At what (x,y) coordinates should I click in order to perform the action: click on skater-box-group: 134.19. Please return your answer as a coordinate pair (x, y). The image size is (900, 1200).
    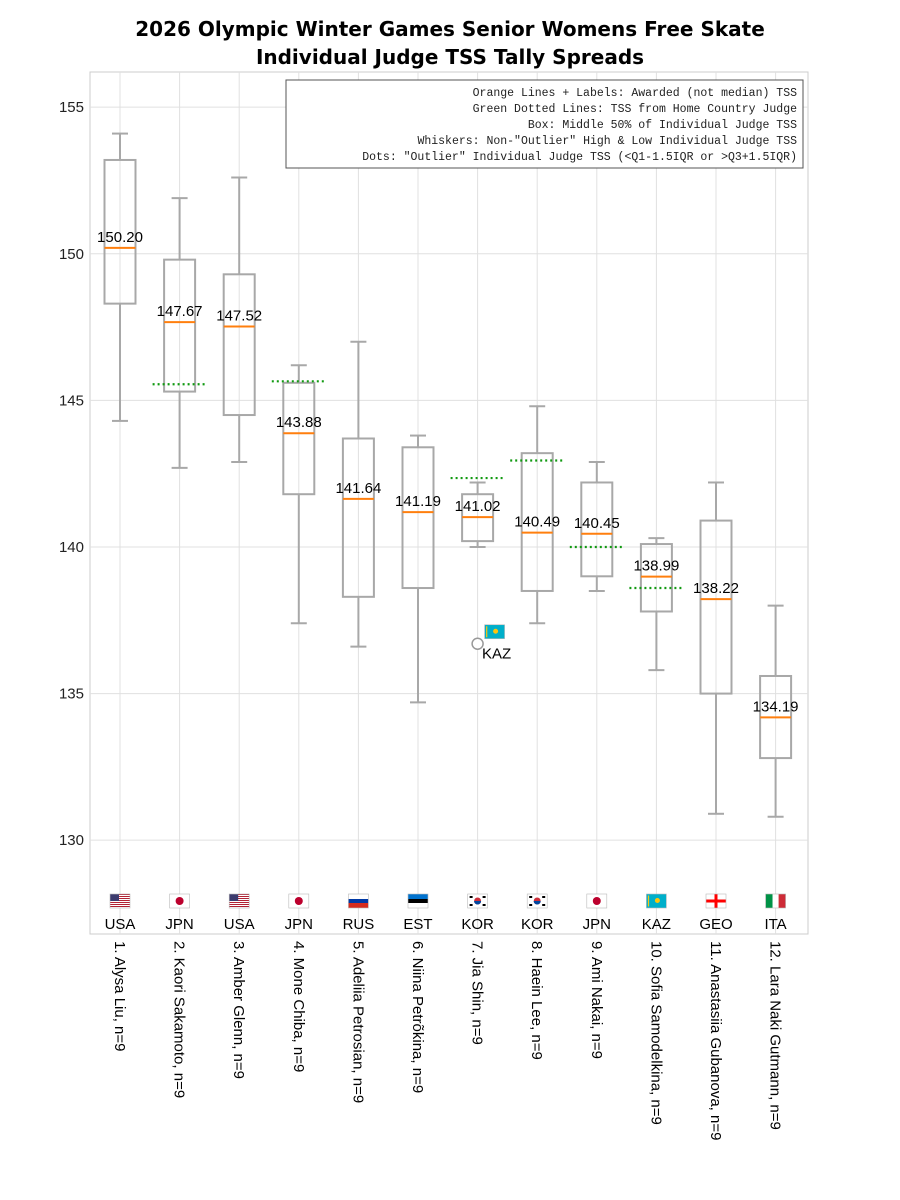
    Looking at the image, I should click on (776, 711).